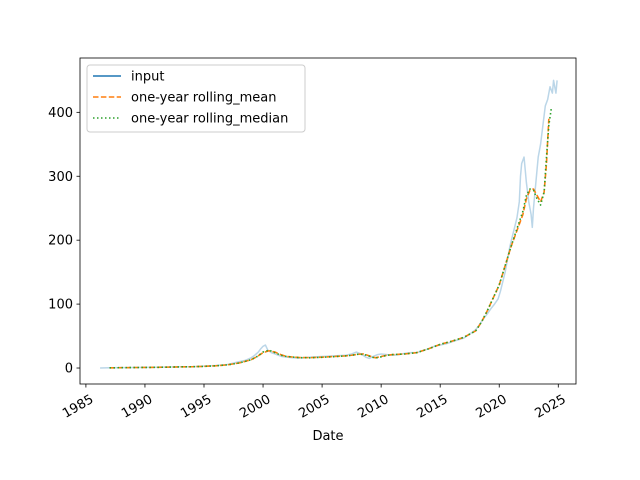 The image size is (640, 480). What do you see at coordinates (69, 369) in the screenshot?
I see `y-tick-label: 0` at bounding box center [69, 369].